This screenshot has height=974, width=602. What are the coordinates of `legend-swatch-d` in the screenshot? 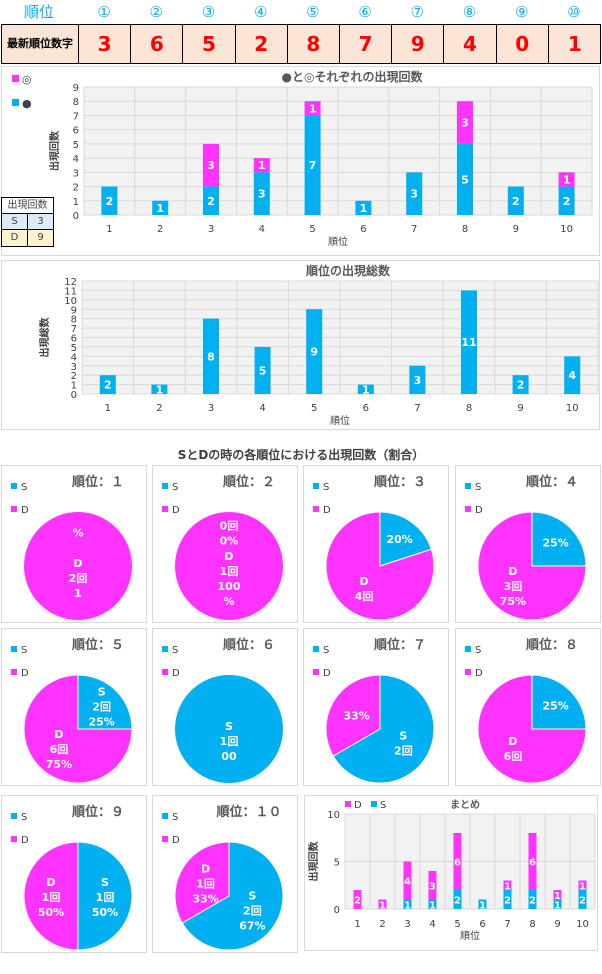 It's located at (165, 672).